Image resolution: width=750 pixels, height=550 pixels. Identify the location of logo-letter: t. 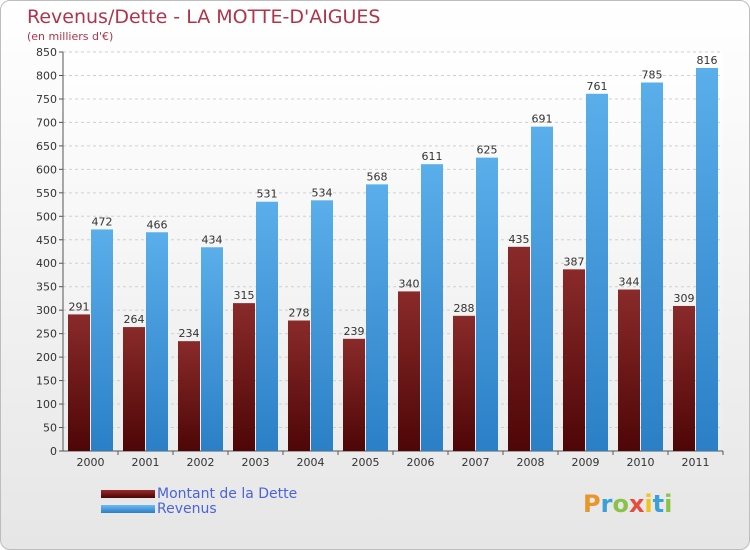
(658, 504).